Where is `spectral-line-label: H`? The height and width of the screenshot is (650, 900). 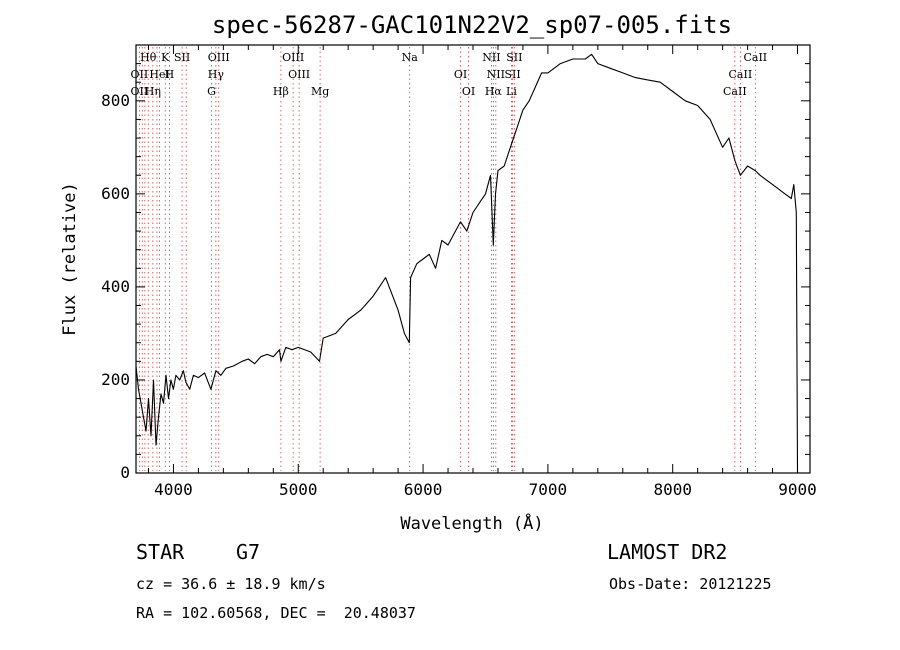
spectral-line-label: H is located at coordinates (170, 74).